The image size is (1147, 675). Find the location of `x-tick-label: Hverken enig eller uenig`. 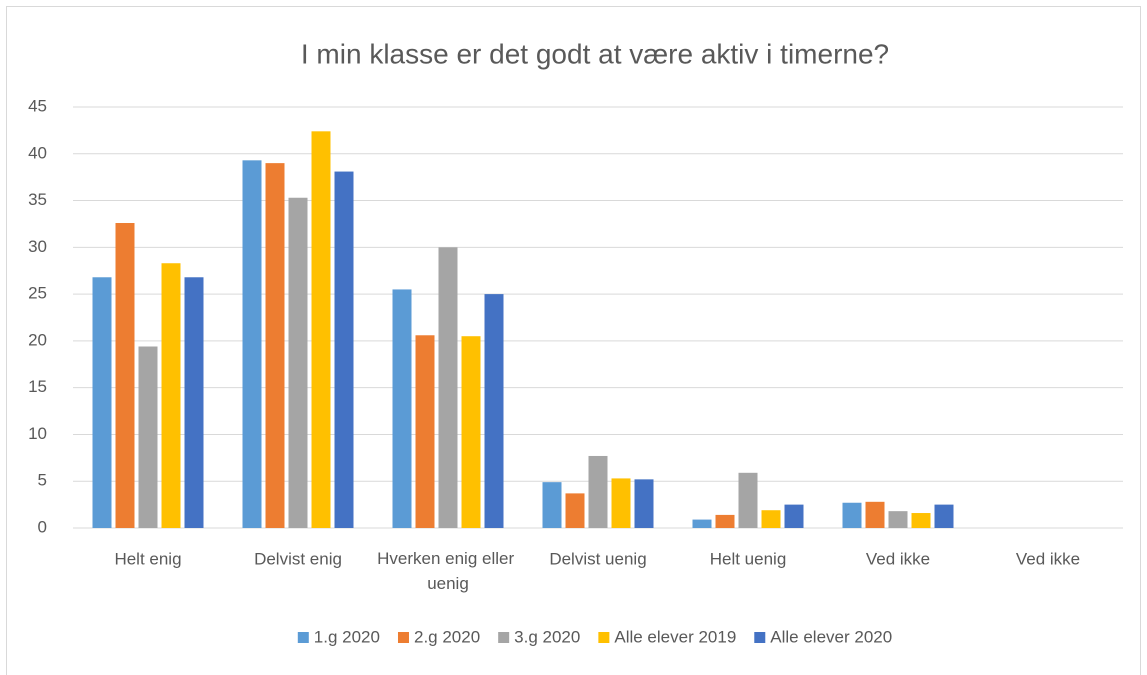

x-tick-label: Hverken enig eller uenig is located at coordinates (448, 571).